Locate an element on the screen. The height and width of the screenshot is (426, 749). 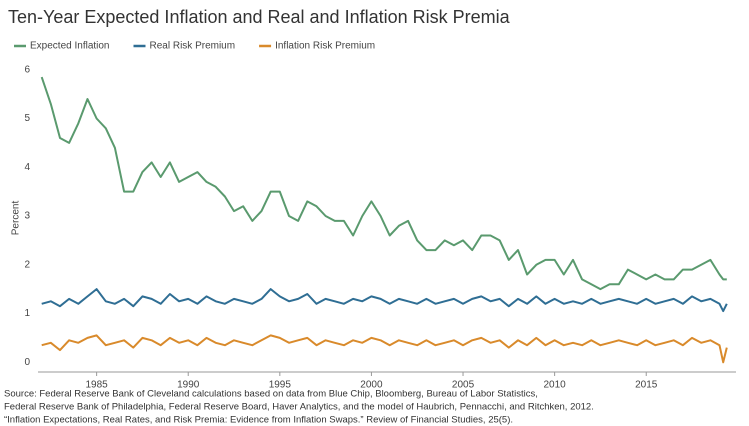
y-tick-label: 0 is located at coordinates (27, 362).